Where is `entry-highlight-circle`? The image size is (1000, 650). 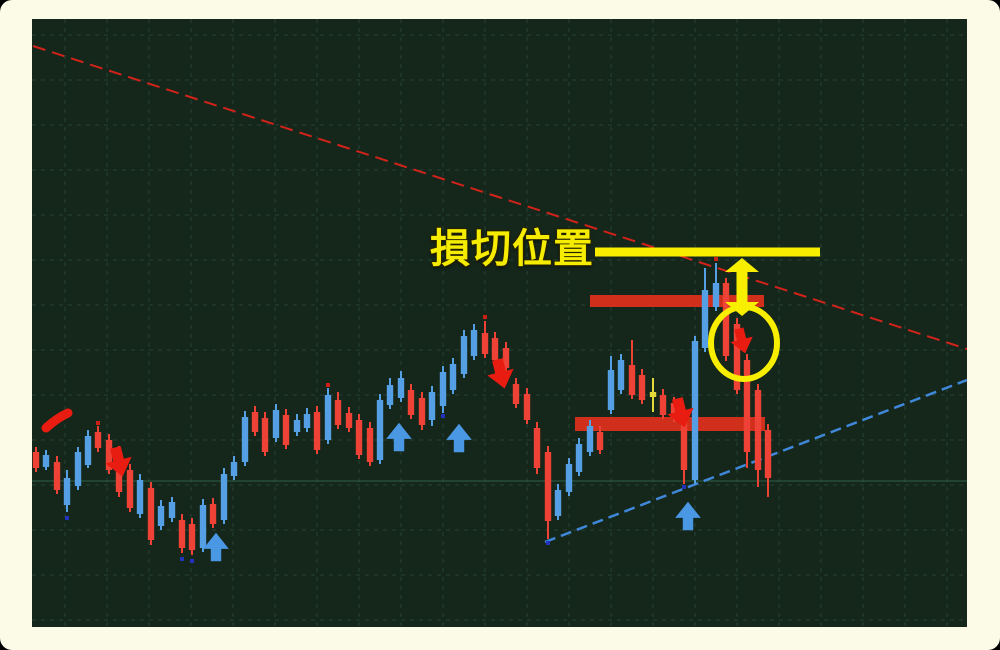 entry-highlight-circle is located at coordinates (744, 343).